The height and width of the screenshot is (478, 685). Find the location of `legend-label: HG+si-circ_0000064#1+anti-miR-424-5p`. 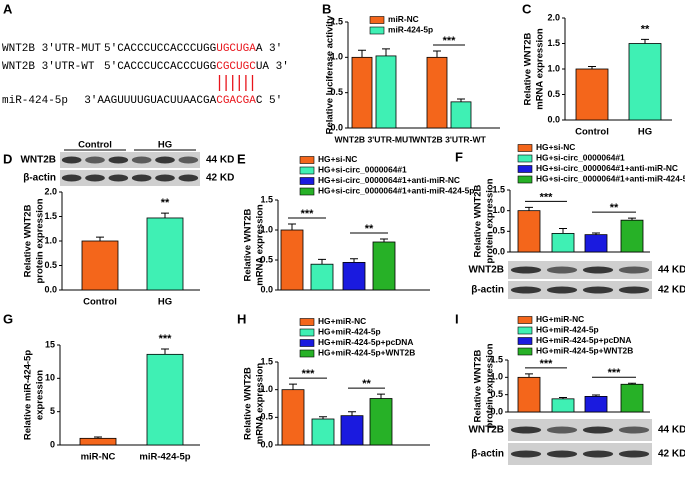

legend-label: HG+si-circ_0000064#1+anti-miR-424-5p is located at coordinates (396, 191).